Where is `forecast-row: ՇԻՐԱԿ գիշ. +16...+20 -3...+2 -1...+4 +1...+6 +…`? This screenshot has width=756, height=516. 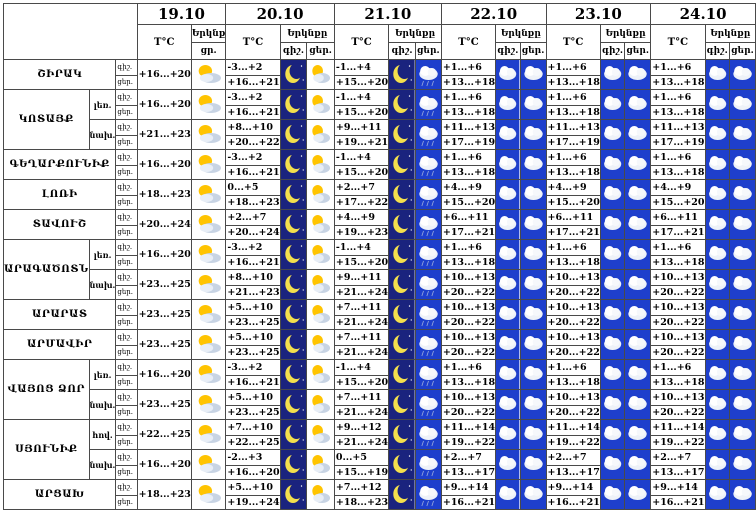 forecast-row: ՇԻՐԱԿ գիշ. +16...+20 -3...+2 -1...+4 +1...+6 +… is located at coordinates (379, 74).